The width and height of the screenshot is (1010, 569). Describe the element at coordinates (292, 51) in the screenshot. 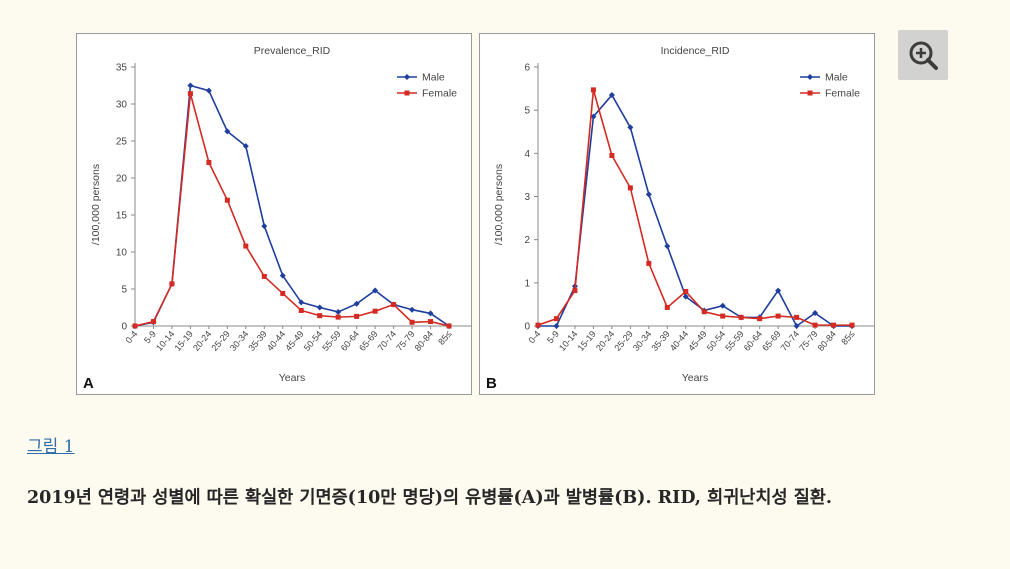

I see `chart-title: Prevalence_RID` at that location.